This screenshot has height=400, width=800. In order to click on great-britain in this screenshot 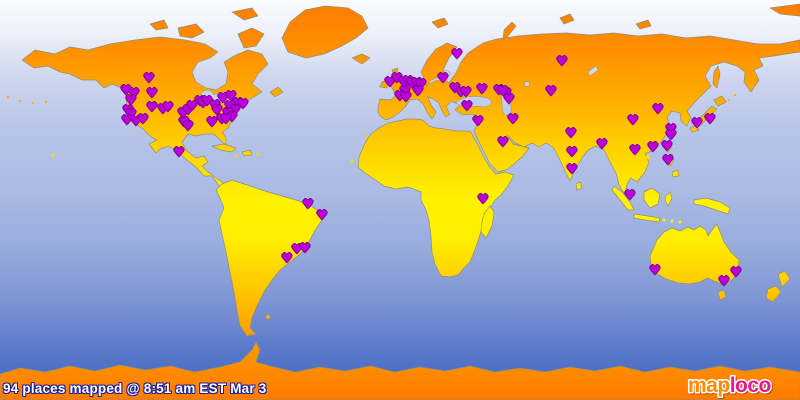, I will do `click(396, 80)`.